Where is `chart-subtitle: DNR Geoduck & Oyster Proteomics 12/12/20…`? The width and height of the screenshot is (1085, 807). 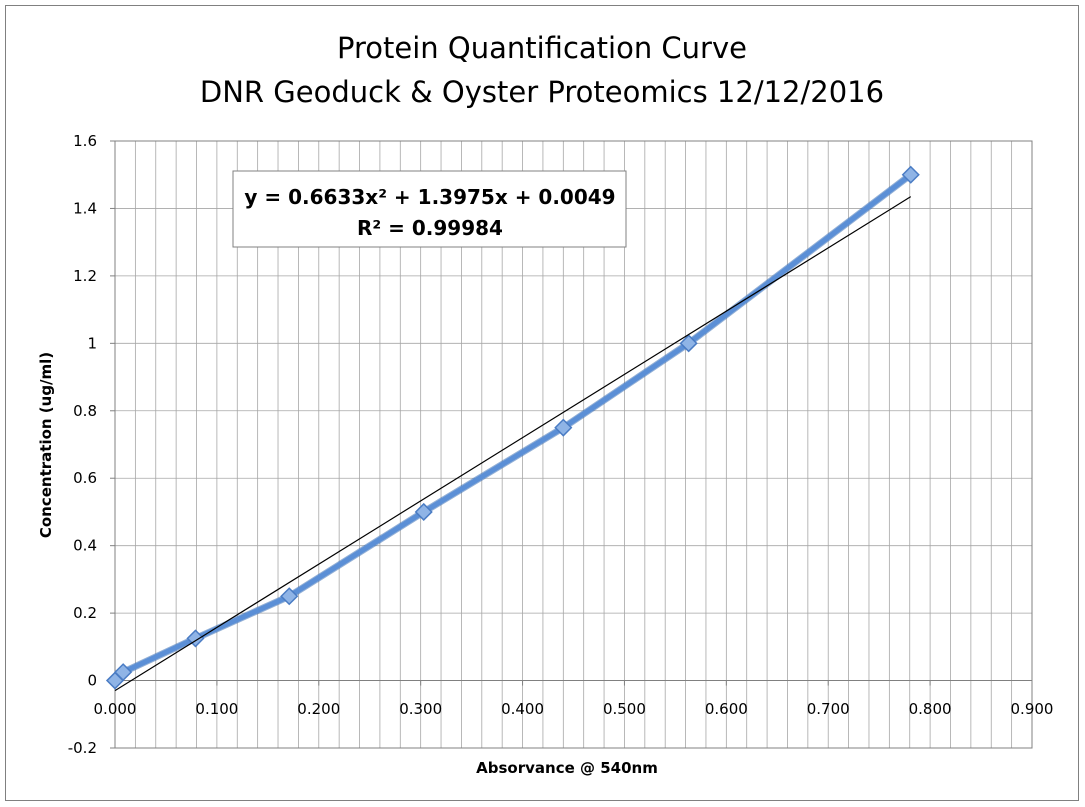
chart-subtitle: DNR Geoduck & Oyster Proteomics 12/12/20… is located at coordinates (542, 92).